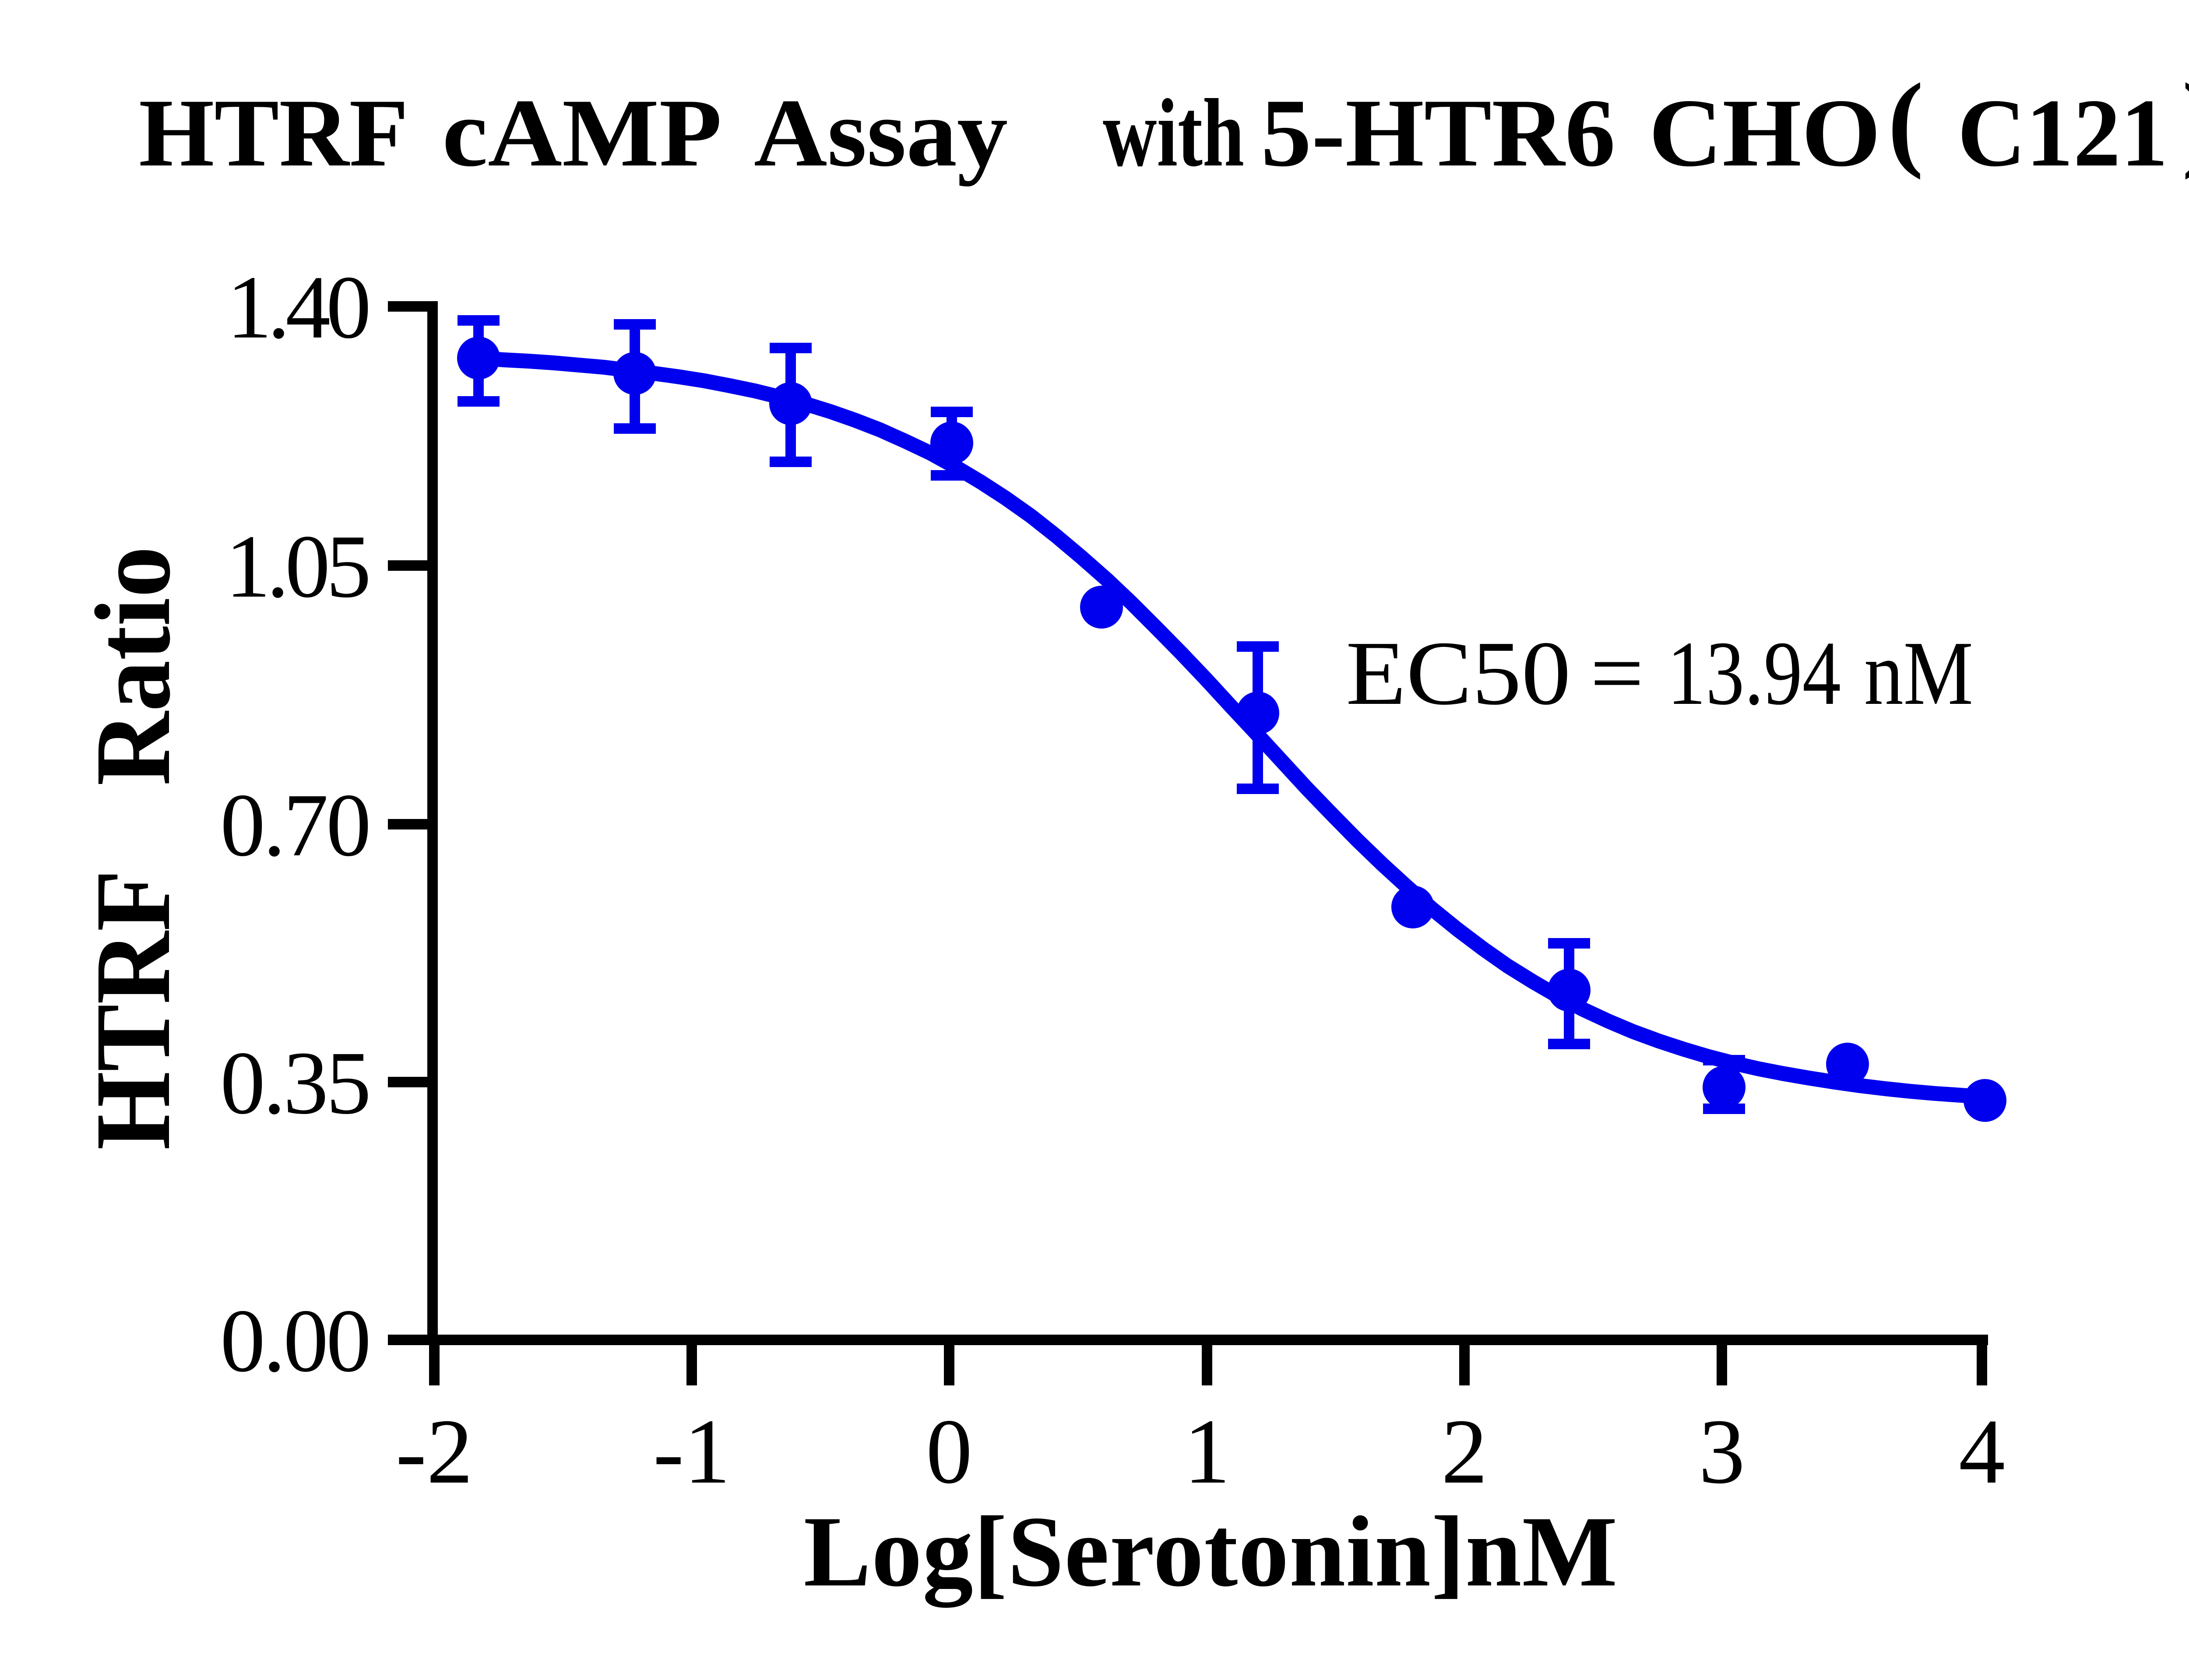  Describe the element at coordinates (298, 566) in the screenshot. I see `svg-text: 1.05` at that location.